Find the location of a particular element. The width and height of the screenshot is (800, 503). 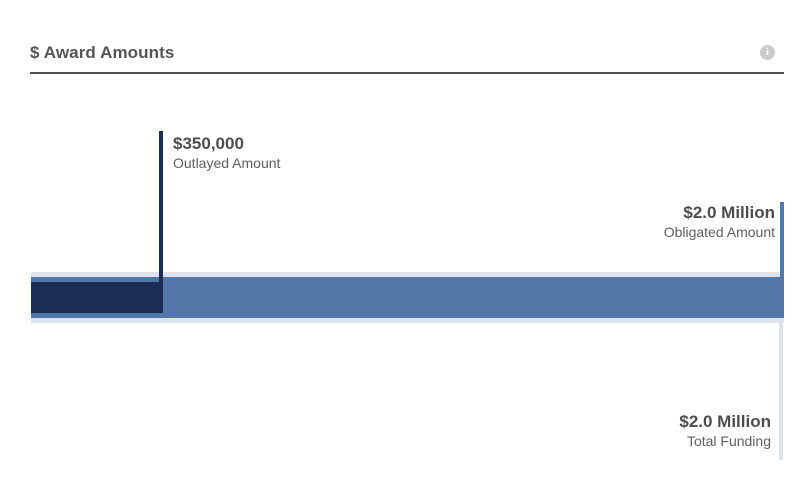

obligated-callout: $2.0 Million Obligated Amount is located at coordinates (719, 221).